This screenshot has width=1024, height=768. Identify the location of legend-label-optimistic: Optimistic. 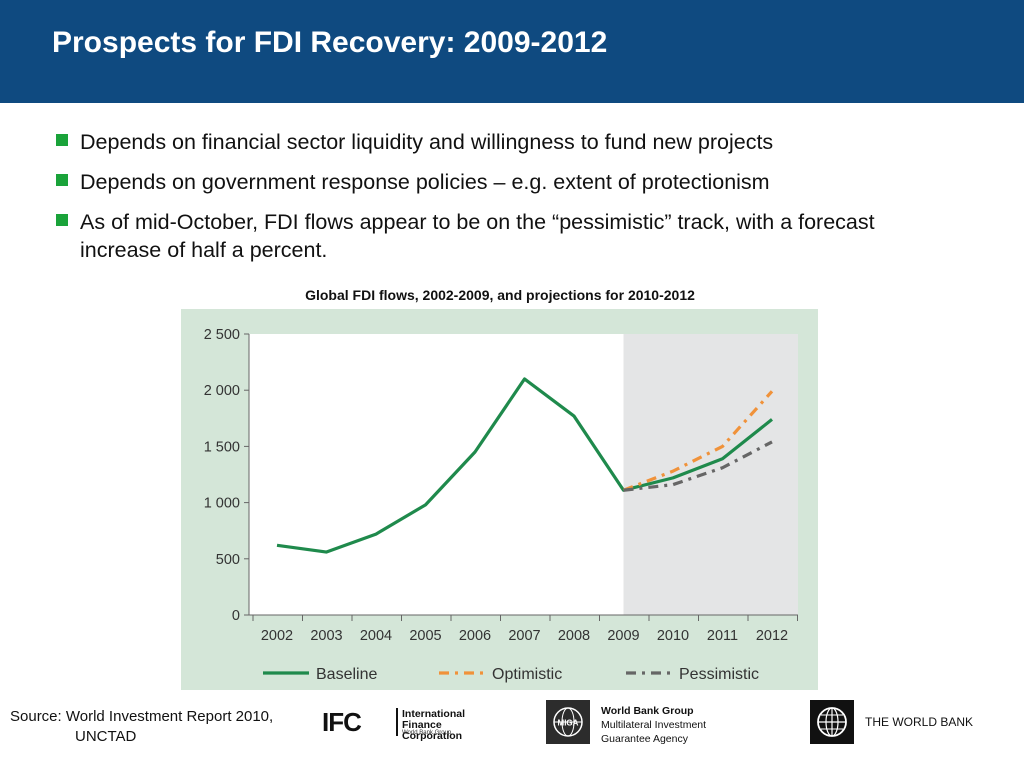
(527, 674).